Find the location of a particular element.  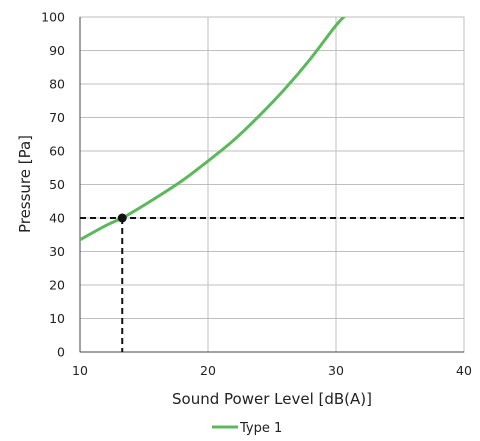

x-axis-title: Sound Power Level [dB(A)] is located at coordinates (272, 399).